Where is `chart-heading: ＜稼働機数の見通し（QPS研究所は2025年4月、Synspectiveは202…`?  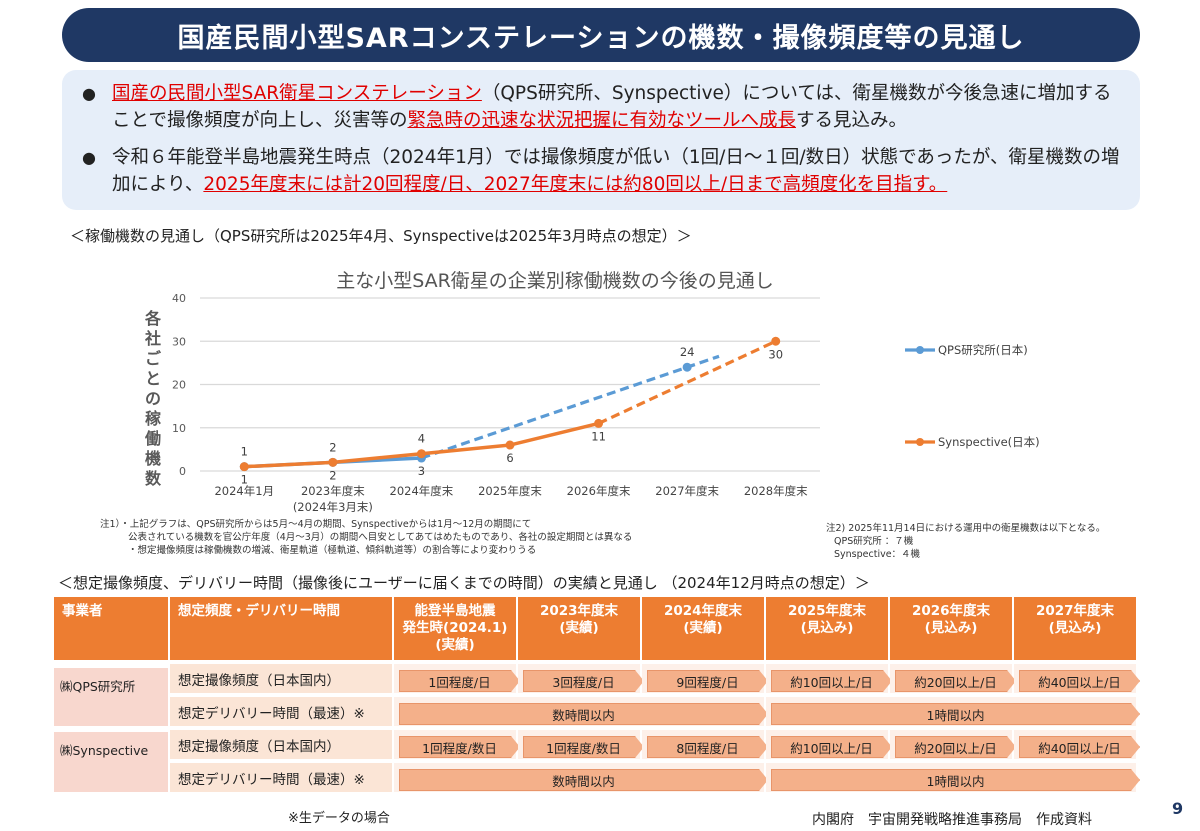
chart-heading: ＜稼働機数の見通し（QPS研究所は2025年4月、Synspectiveは202… is located at coordinates (381, 236).